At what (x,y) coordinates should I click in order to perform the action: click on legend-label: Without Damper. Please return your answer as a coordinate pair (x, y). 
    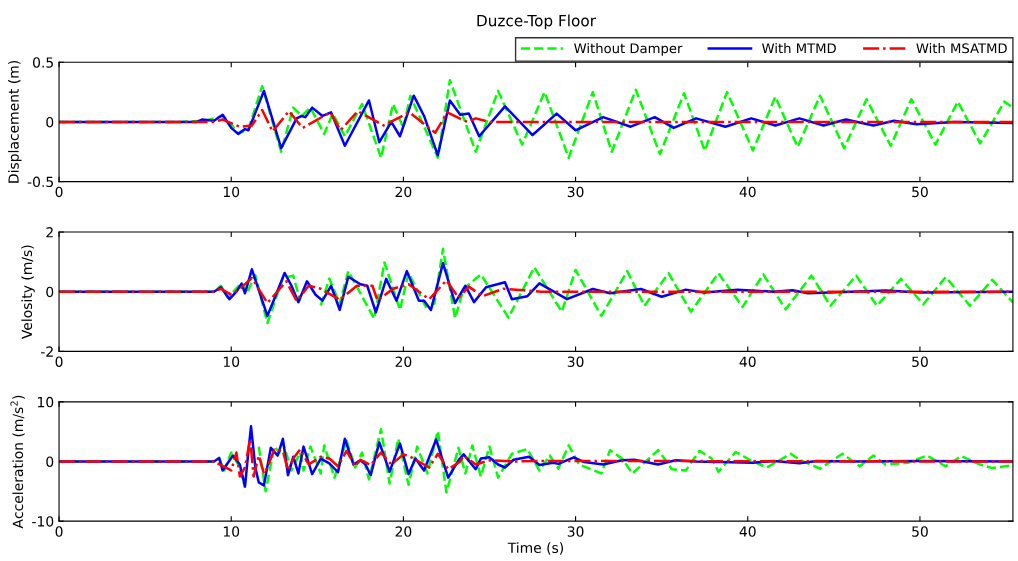
    Looking at the image, I should click on (628, 49).